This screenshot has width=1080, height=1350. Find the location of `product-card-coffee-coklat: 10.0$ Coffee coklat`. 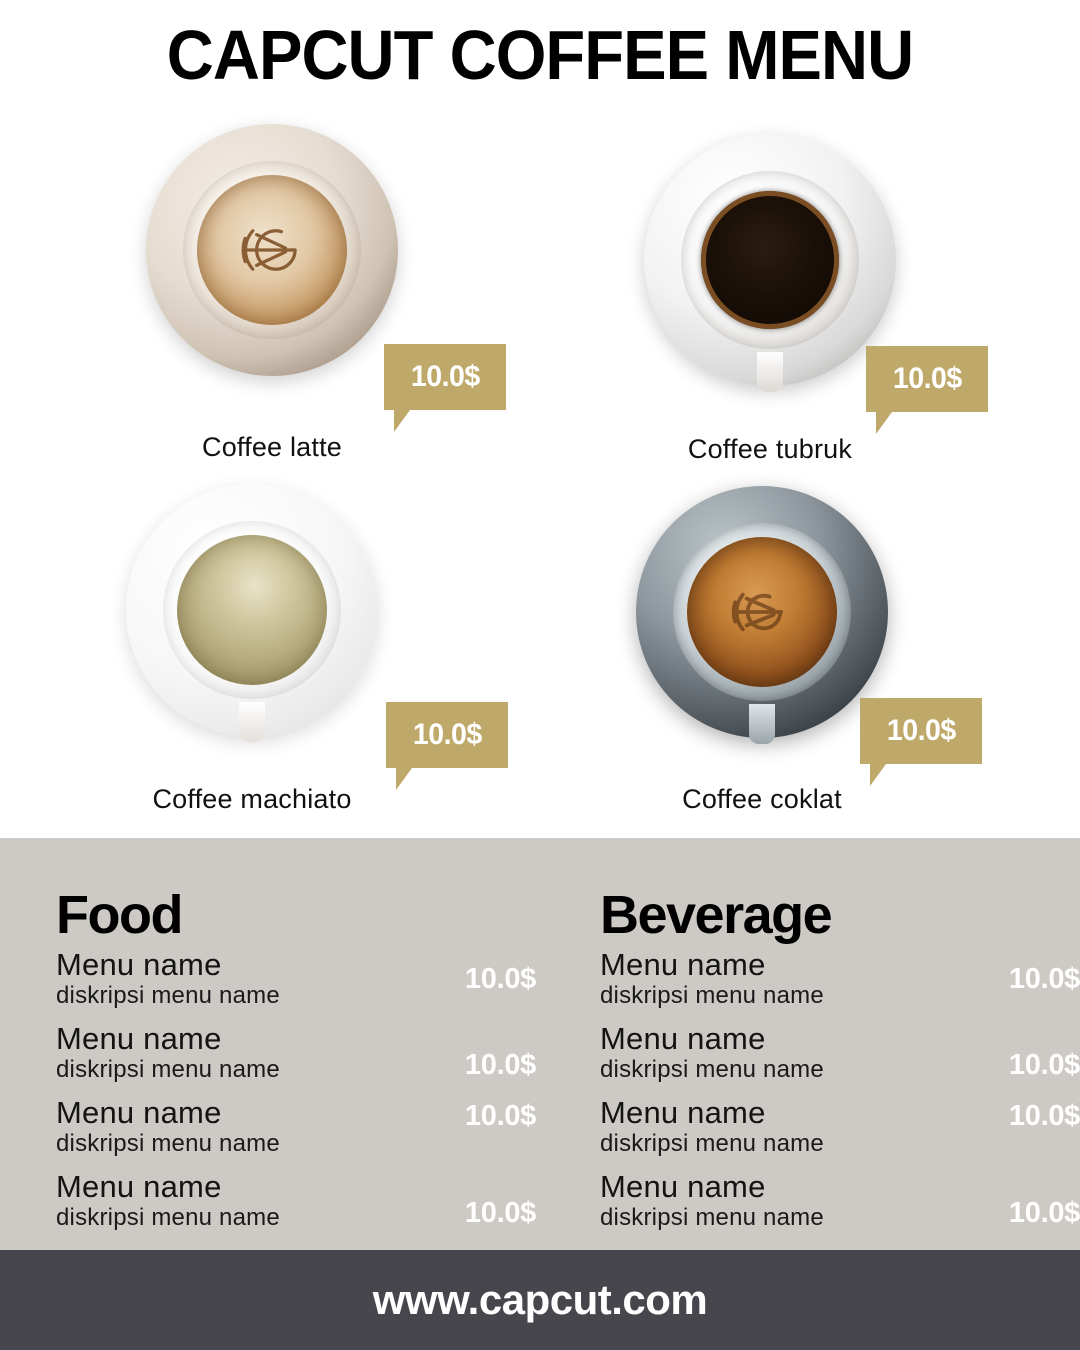

product-card-coffee-coklat: 10.0$ Coffee coklat is located at coordinates (767, 656).